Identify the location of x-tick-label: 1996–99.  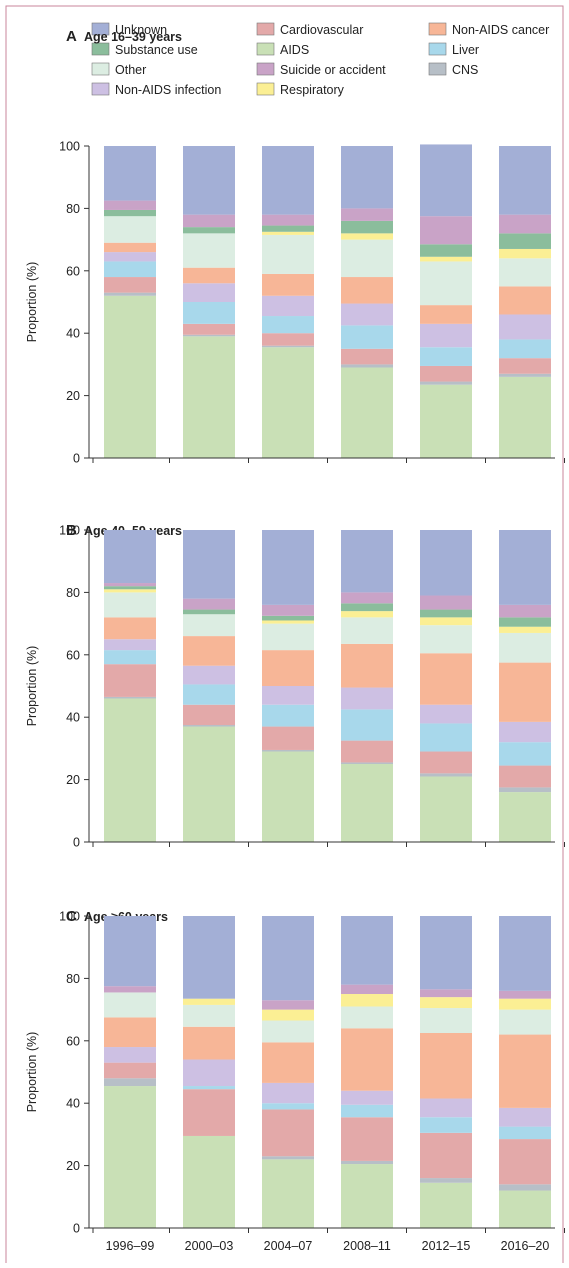
(130, 1246).